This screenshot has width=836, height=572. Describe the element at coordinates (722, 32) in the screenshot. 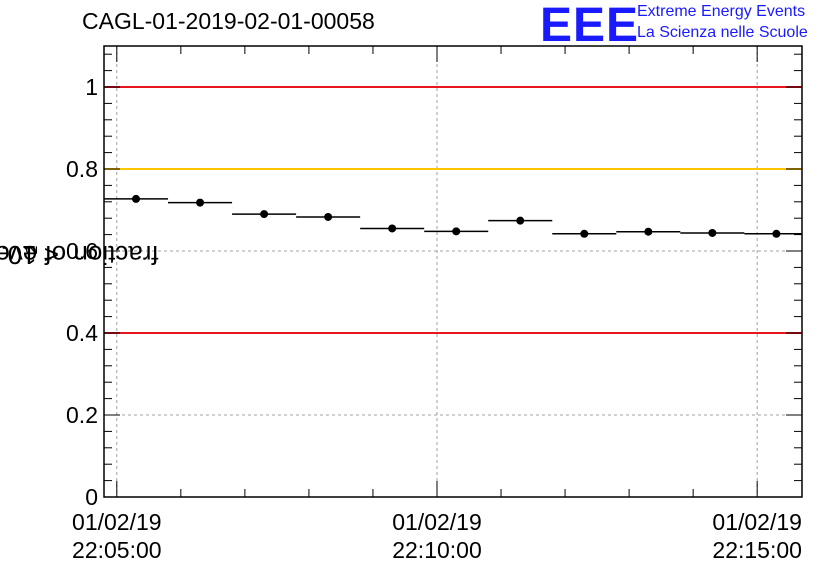

I see `logo-line-2: La Scienza nelle Scuole` at that location.